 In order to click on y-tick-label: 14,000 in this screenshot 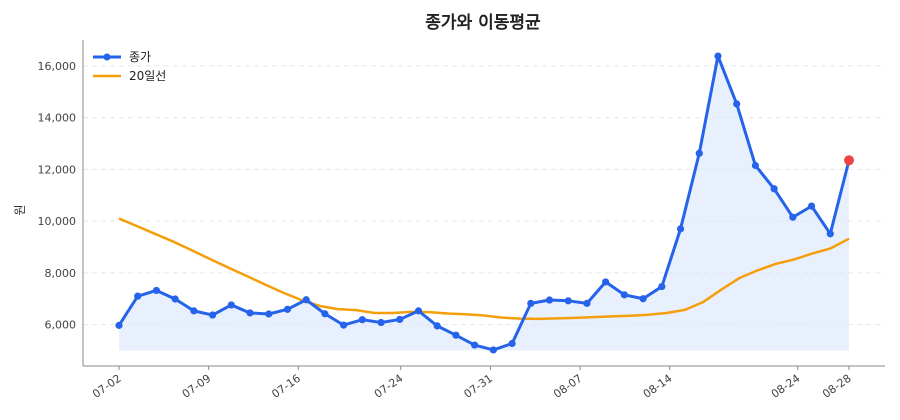, I will do `click(57, 118)`.